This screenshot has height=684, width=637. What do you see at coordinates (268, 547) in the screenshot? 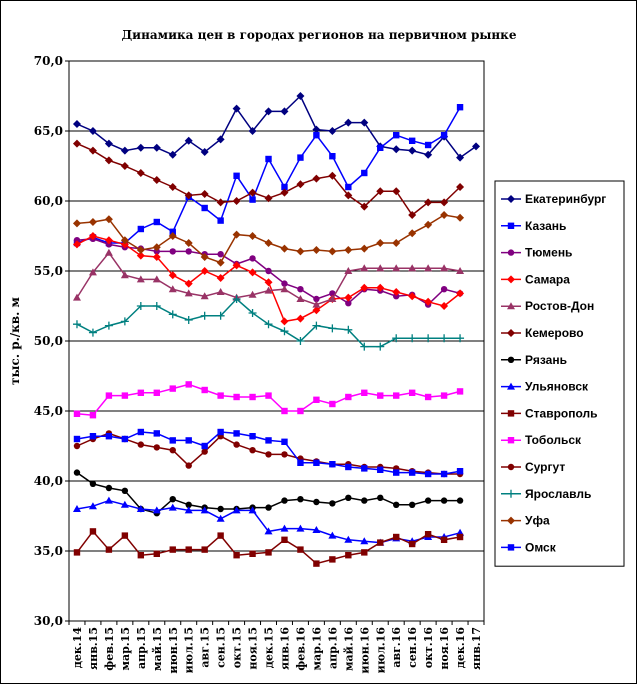
I see `series-ставрополь` at bounding box center [268, 547].